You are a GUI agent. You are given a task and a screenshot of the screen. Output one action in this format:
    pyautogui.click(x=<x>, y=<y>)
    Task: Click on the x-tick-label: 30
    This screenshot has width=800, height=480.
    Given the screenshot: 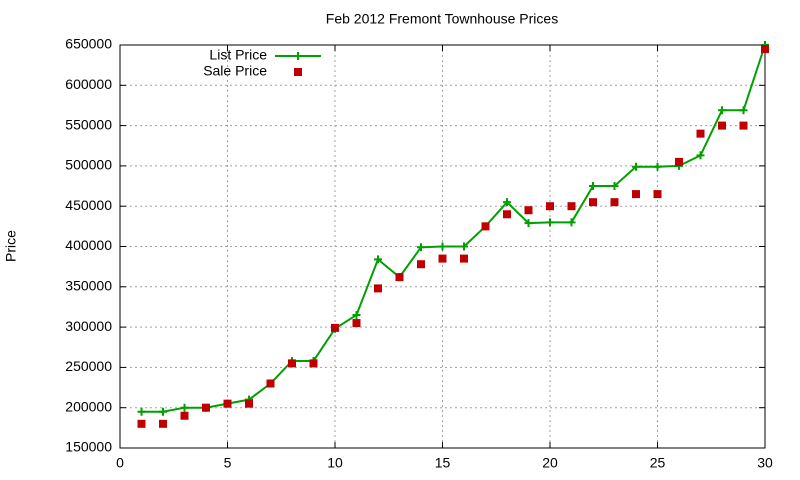 What is the action you would take?
    pyautogui.click(x=765, y=463)
    